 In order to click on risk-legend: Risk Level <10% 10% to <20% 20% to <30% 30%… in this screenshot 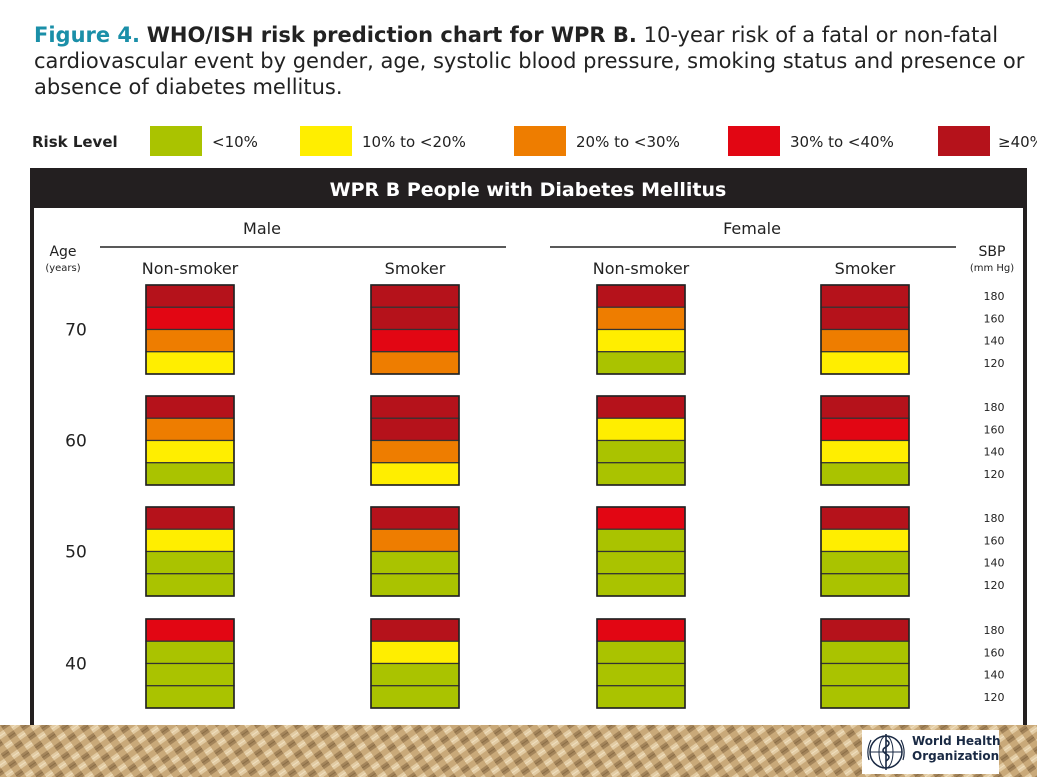, I will do `click(534, 143)`.